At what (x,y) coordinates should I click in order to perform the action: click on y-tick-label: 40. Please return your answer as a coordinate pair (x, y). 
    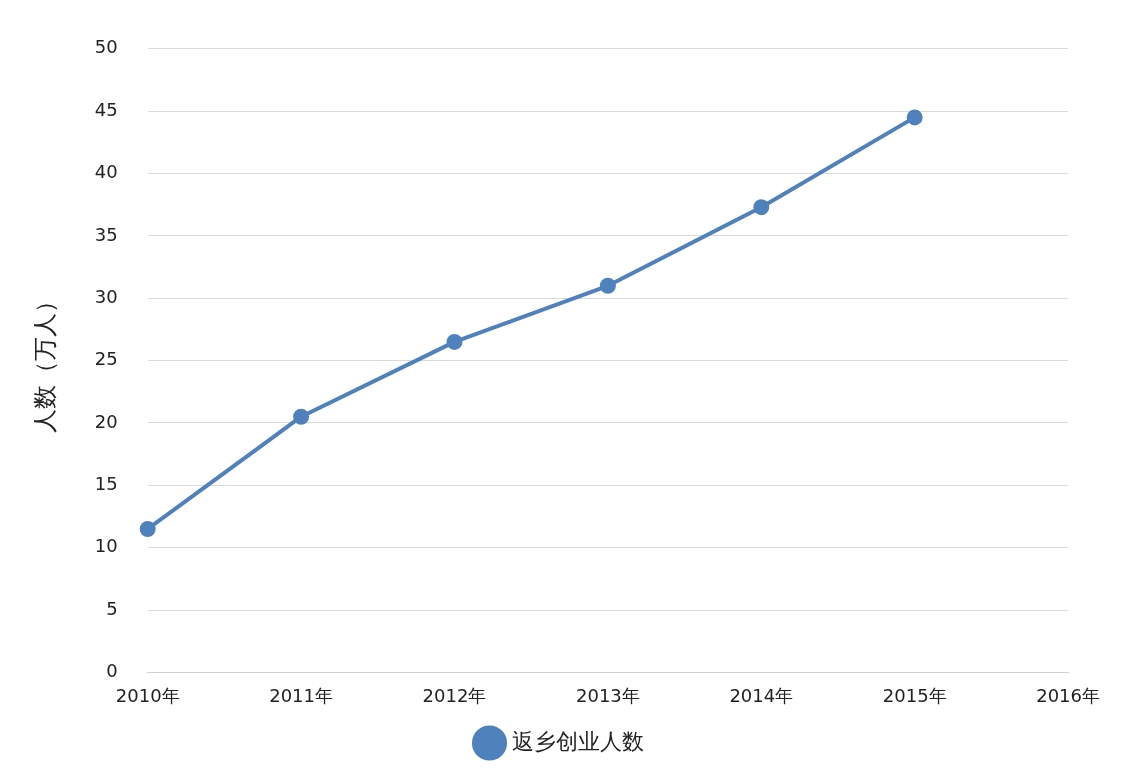
    Looking at the image, I should click on (106, 172).